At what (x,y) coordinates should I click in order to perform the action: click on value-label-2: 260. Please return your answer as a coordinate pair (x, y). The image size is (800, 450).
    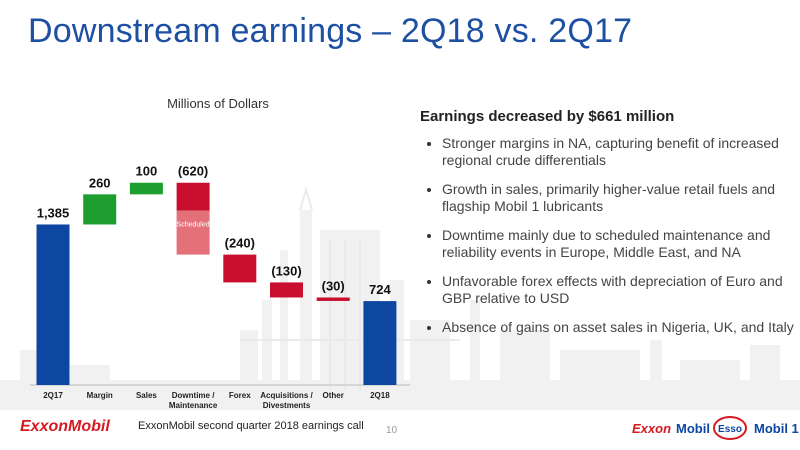
    Looking at the image, I should click on (100, 182).